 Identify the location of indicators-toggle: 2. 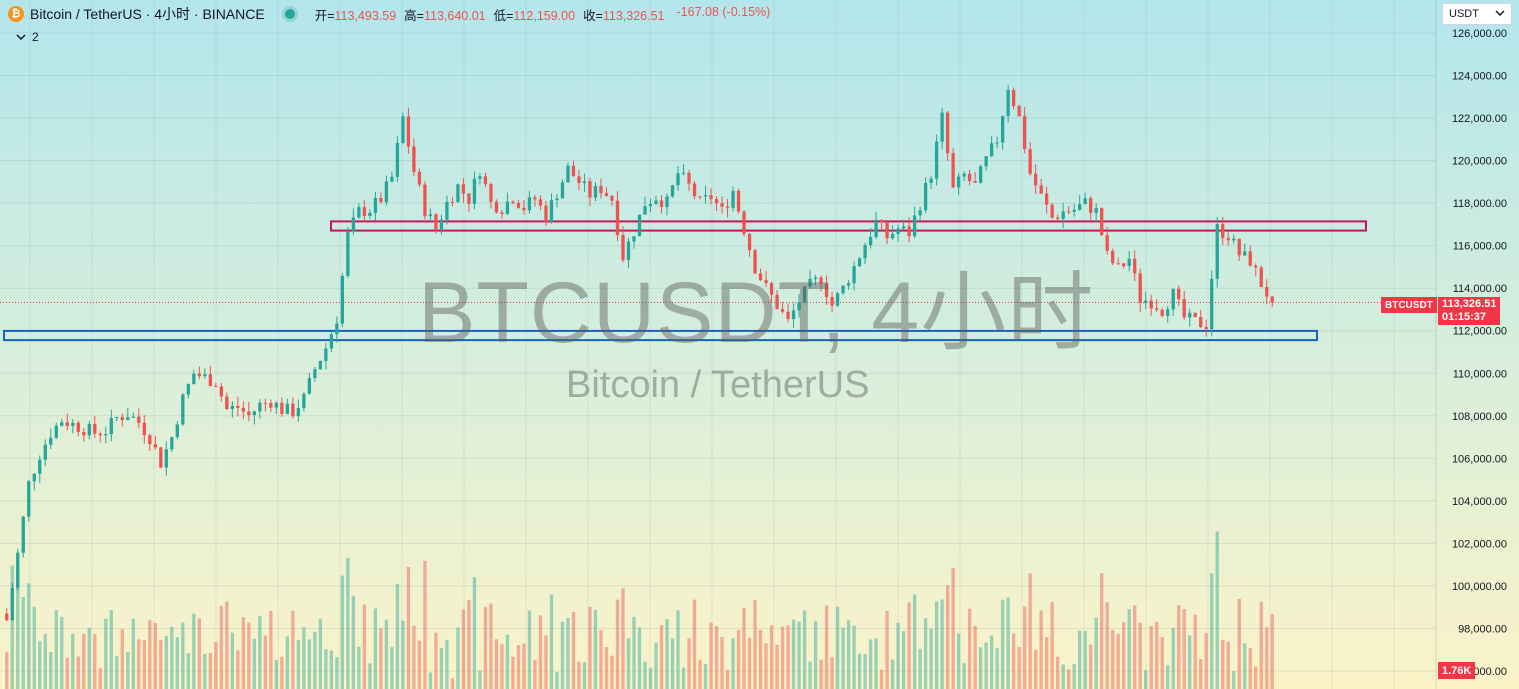
(27, 37).